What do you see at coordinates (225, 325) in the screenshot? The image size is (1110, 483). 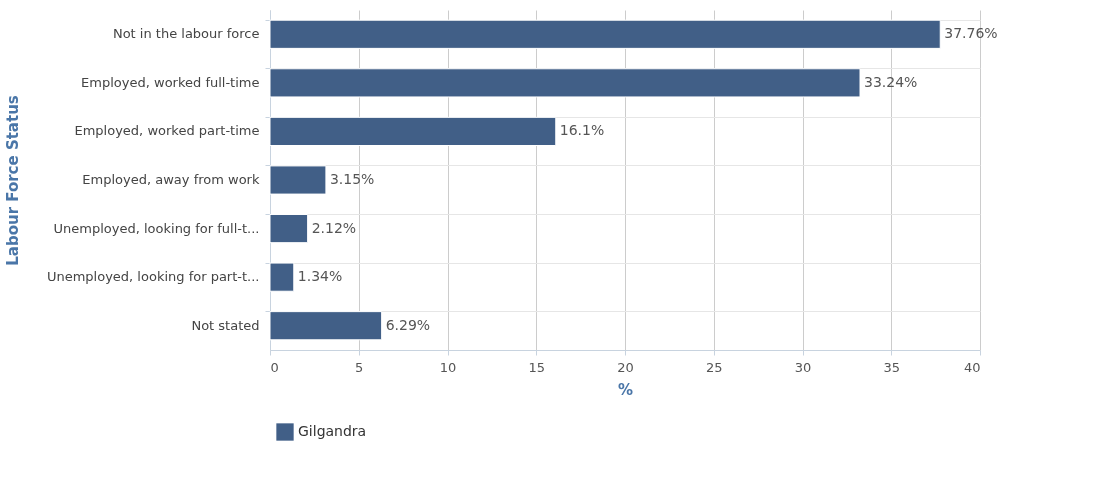 I see `y-tick-label: Not stated` at bounding box center [225, 325].